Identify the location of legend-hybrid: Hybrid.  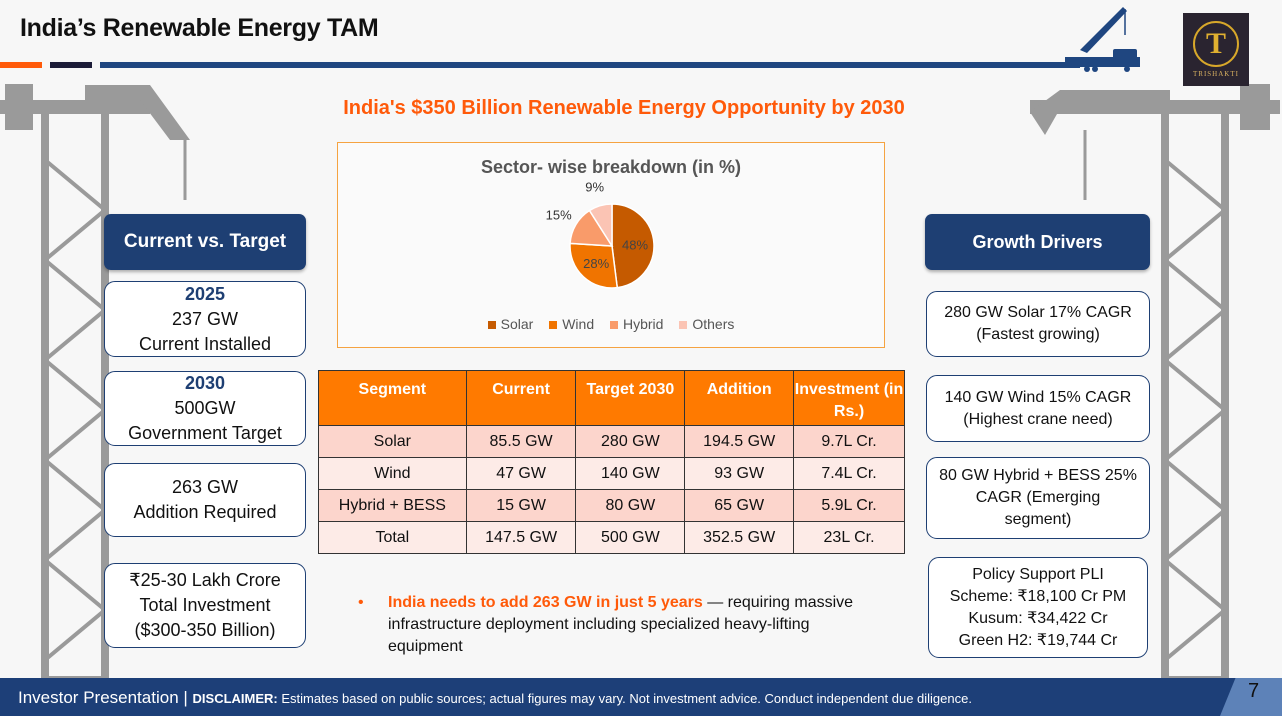
(636, 324).